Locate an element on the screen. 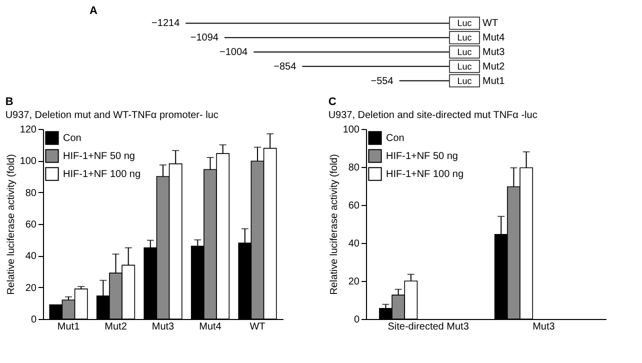 This screenshot has height=363, width=642. category-label: Mut3 is located at coordinates (494, 52).